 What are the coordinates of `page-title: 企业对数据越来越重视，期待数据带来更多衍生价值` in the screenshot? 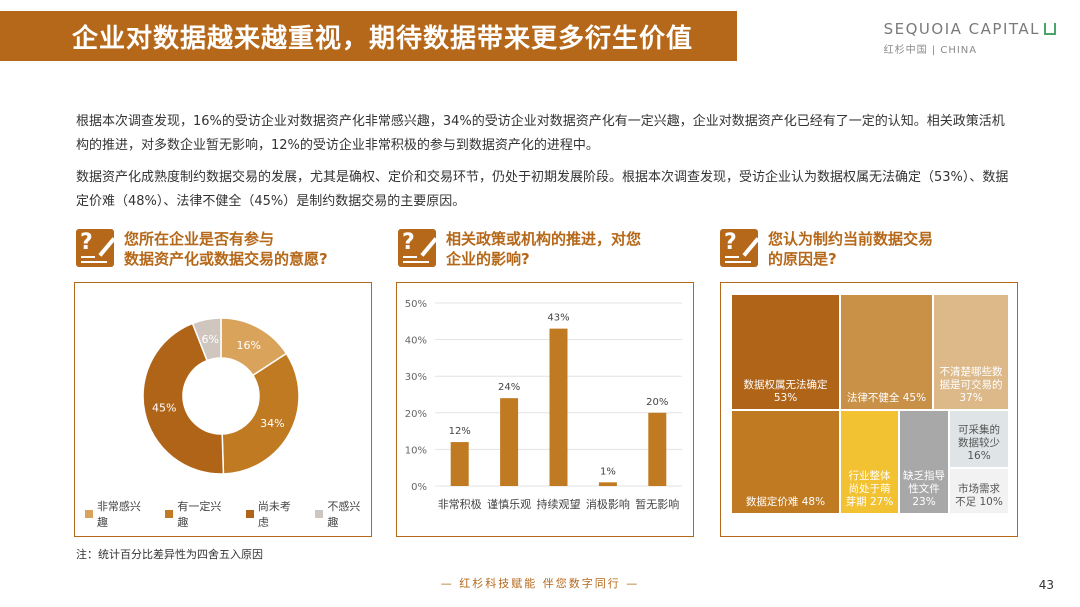 It's located at (383, 38).